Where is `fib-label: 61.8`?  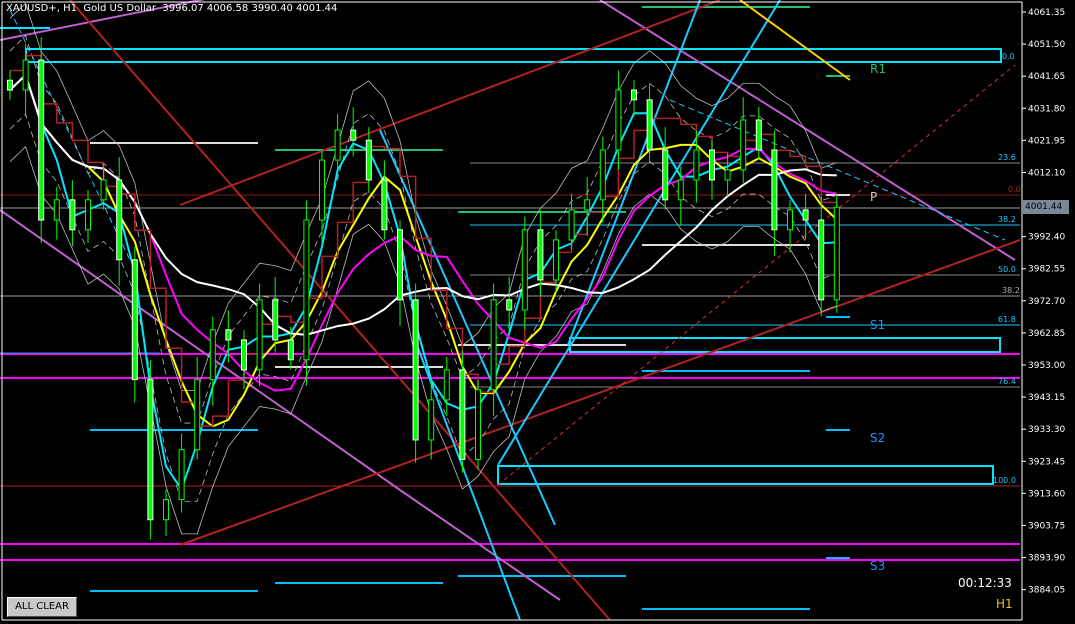 fib-label: 61.8 is located at coordinates (1007, 319).